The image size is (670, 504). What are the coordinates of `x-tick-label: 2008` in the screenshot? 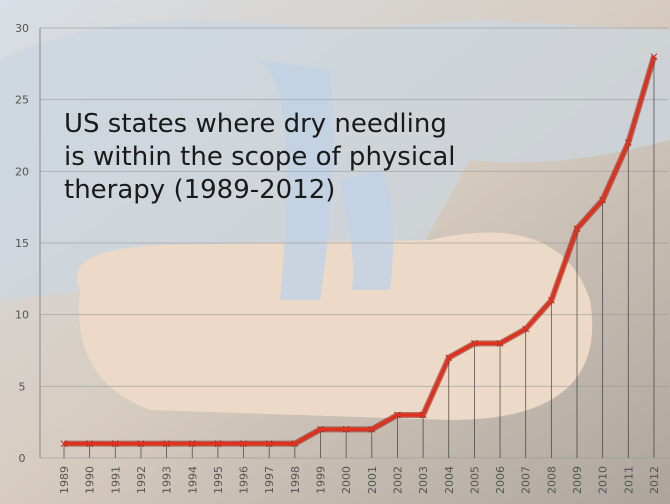 It's located at (551, 480).